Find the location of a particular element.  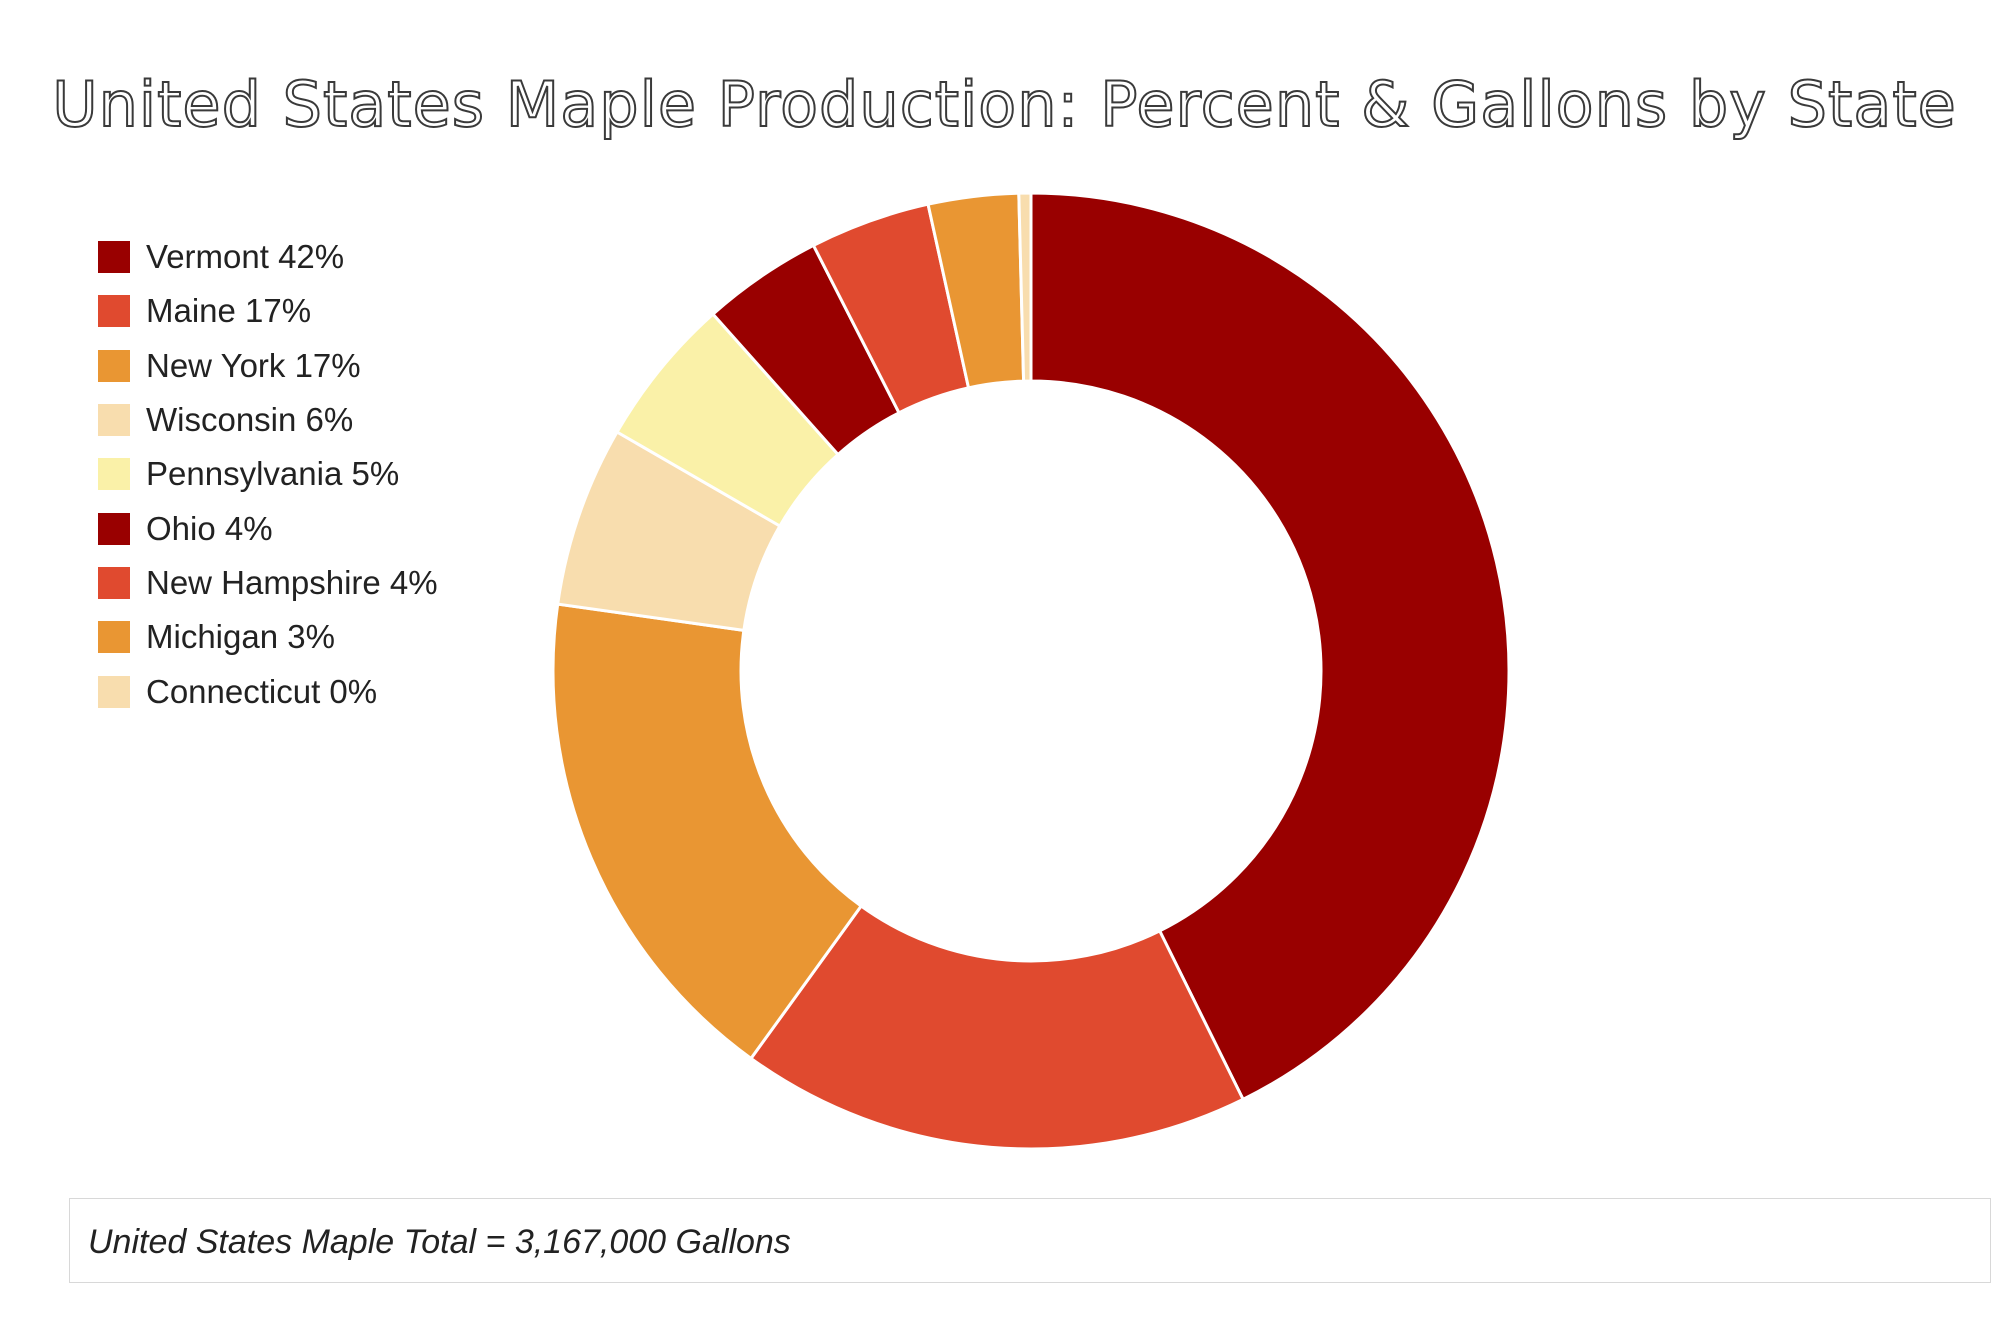

legend-item-maine: Maine 17% is located at coordinates (268, 311).